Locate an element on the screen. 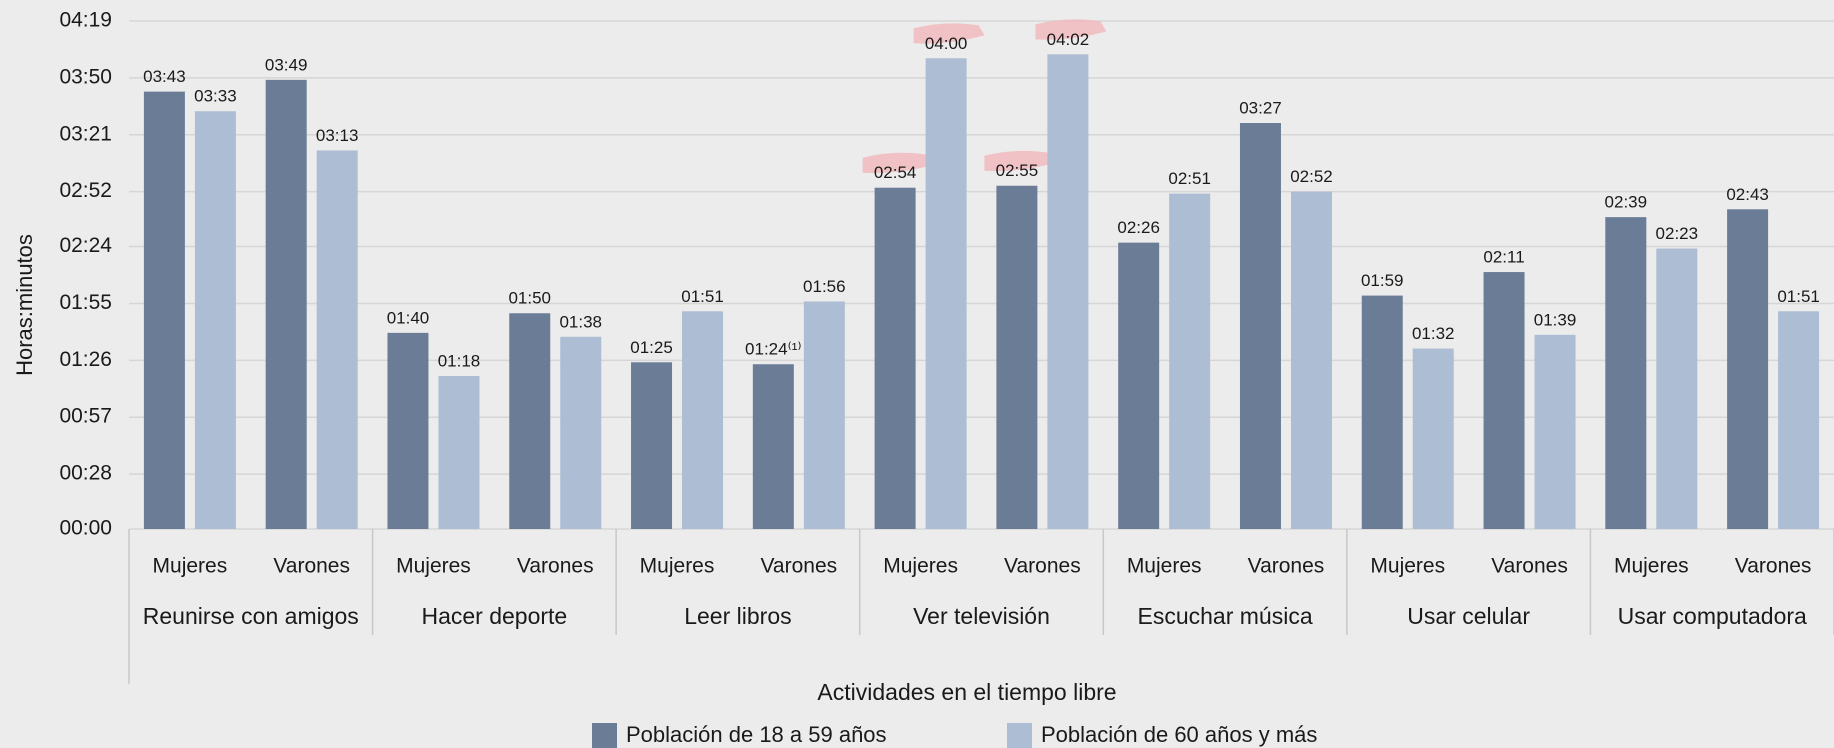  group-label: Usar celular is located at coordinates (1468, 616).